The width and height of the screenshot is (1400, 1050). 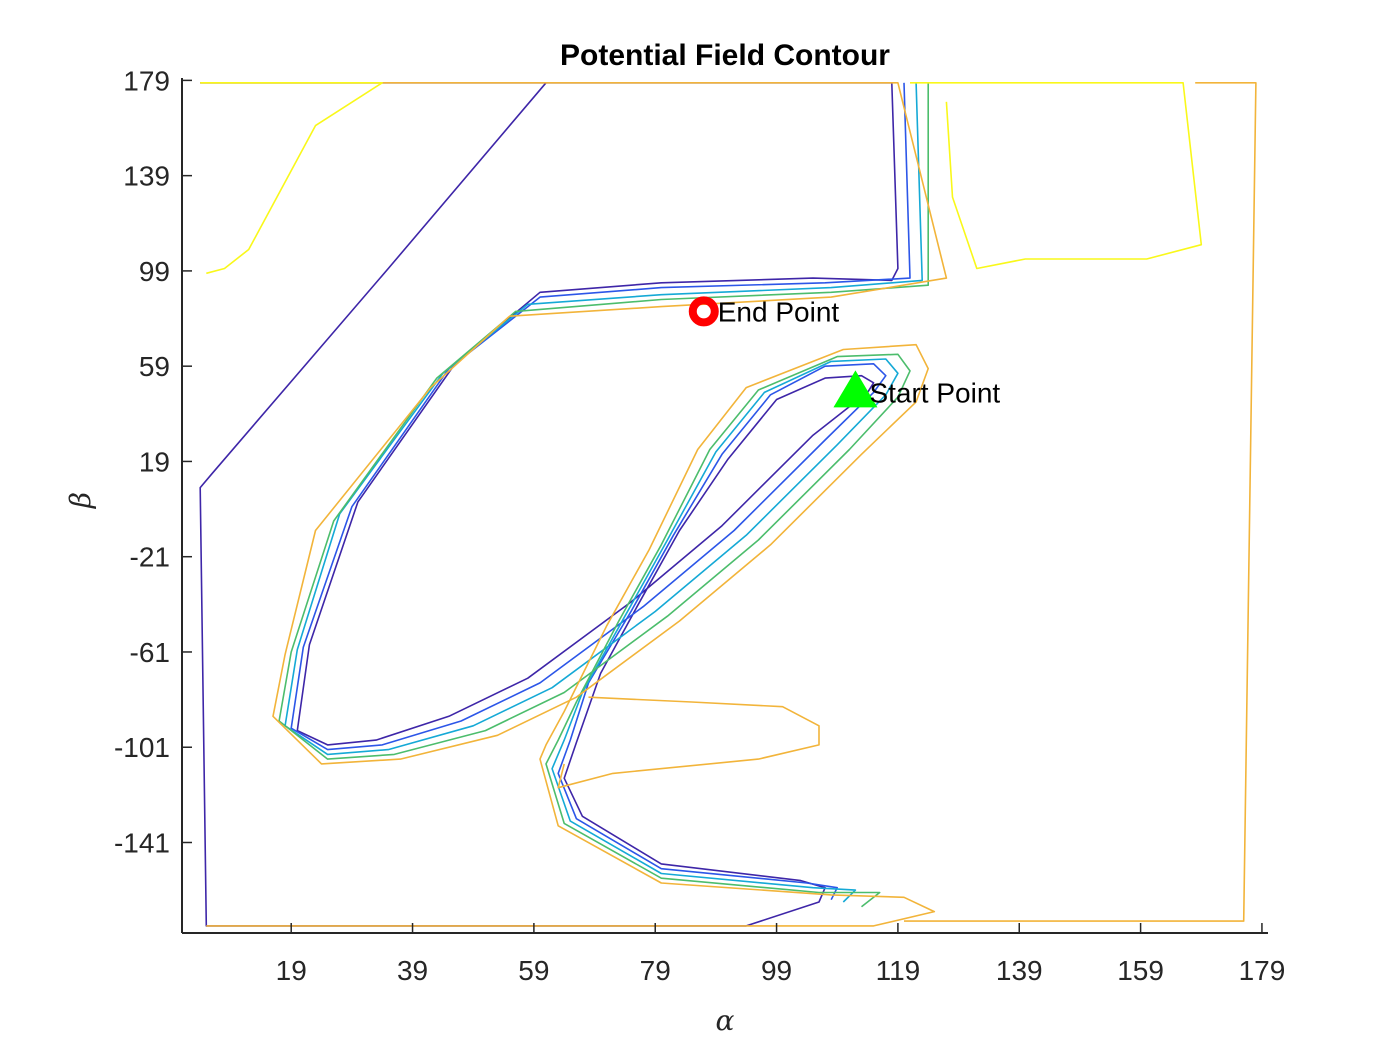 What do you see at coordinates (150, 557) in the screenshot?
I see `y-tick-label: -21` at bounding box center [150, 557].